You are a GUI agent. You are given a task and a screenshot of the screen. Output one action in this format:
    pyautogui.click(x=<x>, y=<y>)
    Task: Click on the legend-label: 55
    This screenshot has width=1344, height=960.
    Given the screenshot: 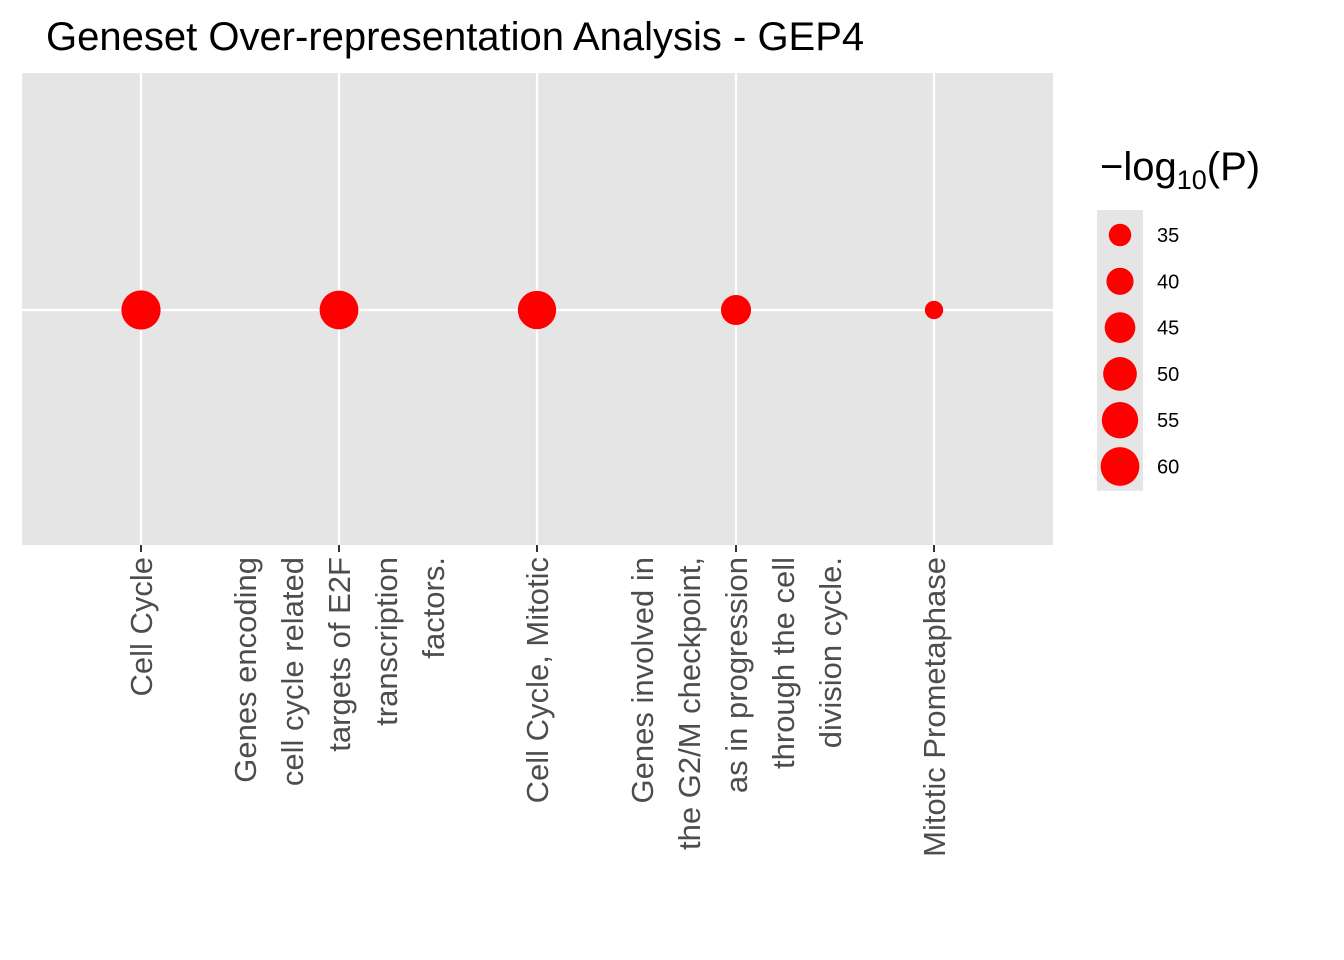 What is the action you would take?
    pyautogui.click(x=1168, y=421)
    